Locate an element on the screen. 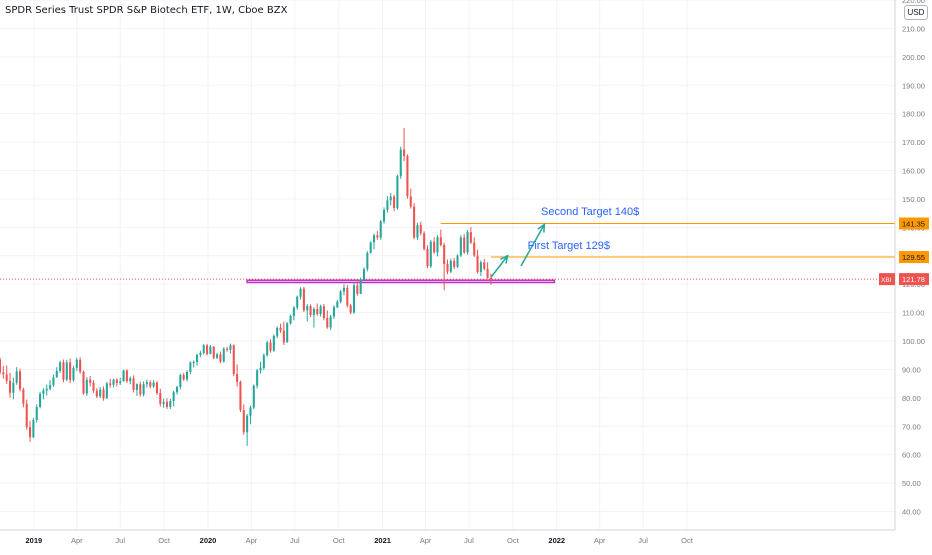 This screenshot has height=555, width=932. arrow-shaft is located at coordinates (533, 245).